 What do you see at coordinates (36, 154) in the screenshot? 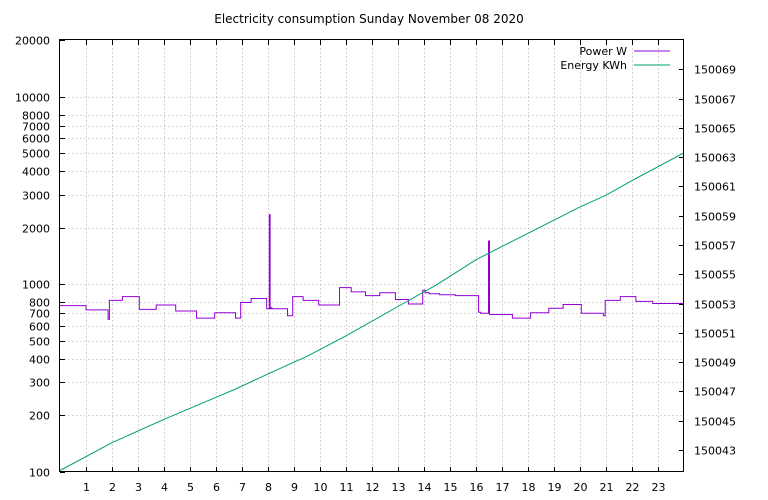
I see `y-tick-label: 5000` at bounding box center [36, 154].